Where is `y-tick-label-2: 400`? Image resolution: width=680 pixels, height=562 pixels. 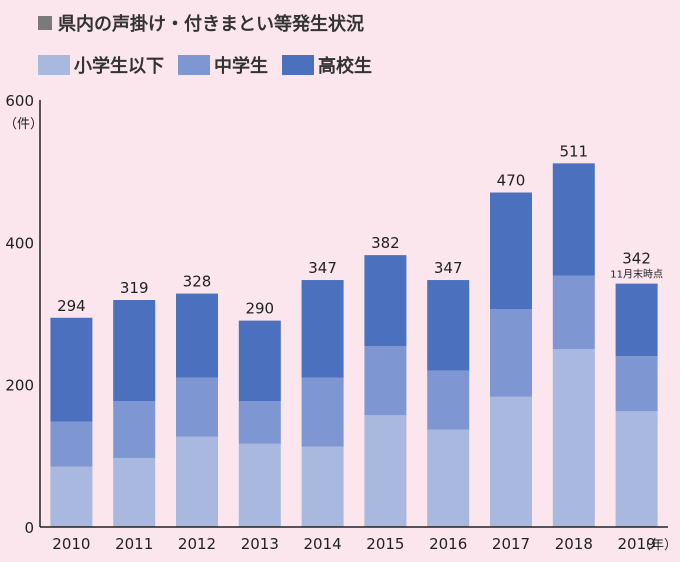
y-tick-label-2: 400 is located at coordinates (19, 243).